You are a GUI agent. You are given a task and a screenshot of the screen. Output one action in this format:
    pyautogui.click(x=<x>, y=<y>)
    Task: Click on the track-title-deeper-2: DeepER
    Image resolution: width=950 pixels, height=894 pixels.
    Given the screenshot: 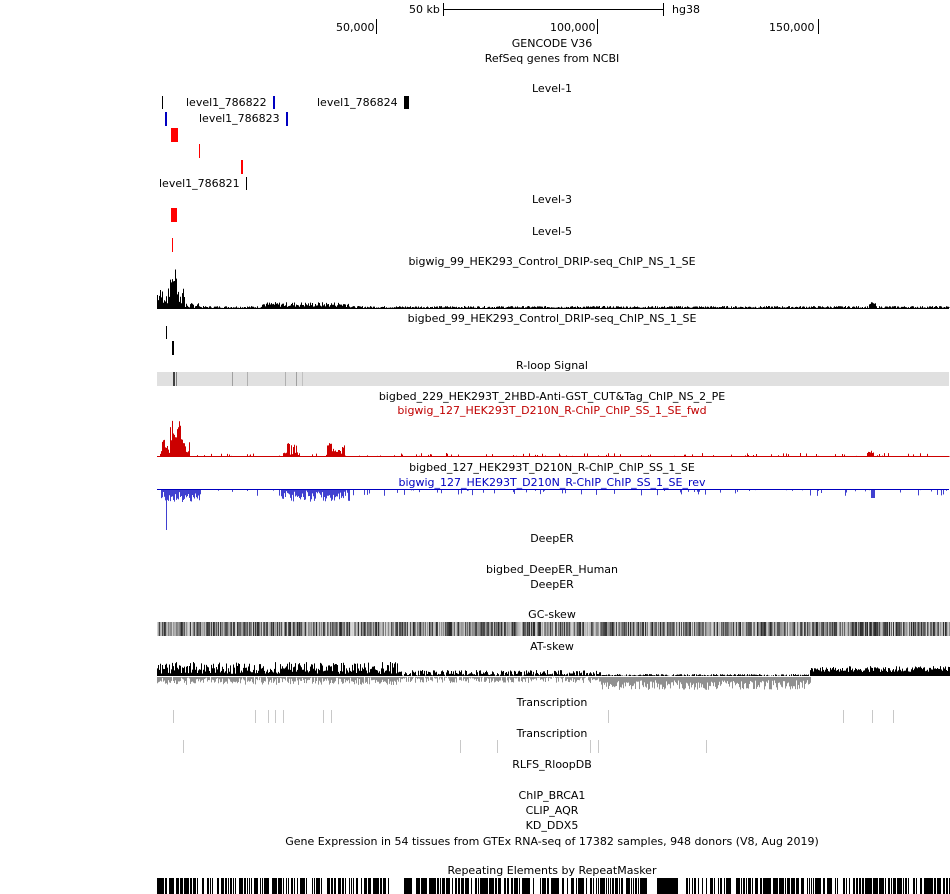 What is the action you would take?
    pyautogui.click(x=552, y=584)
    